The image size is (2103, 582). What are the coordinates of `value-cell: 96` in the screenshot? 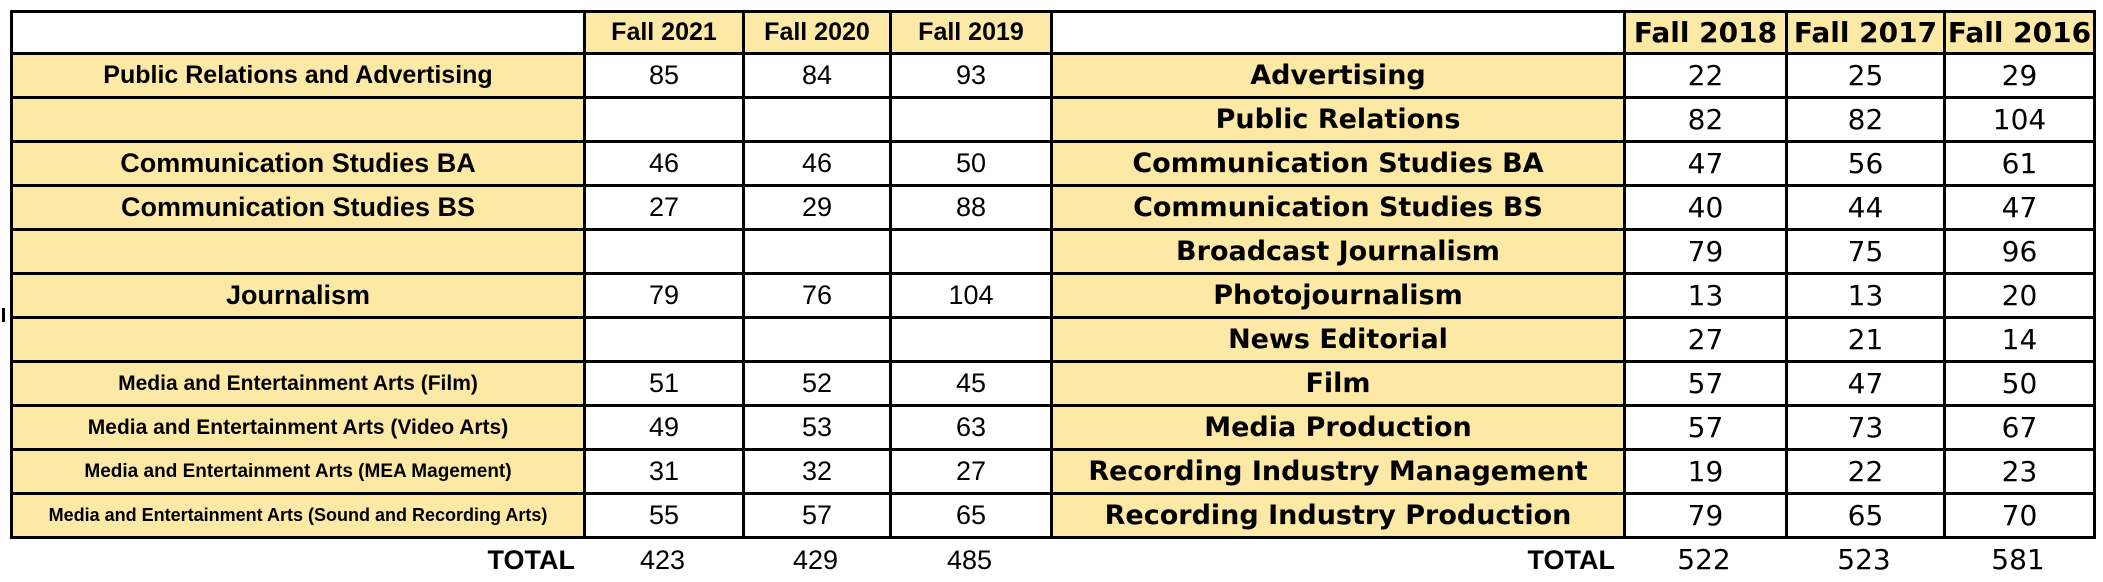 It's located at (2019, 251).